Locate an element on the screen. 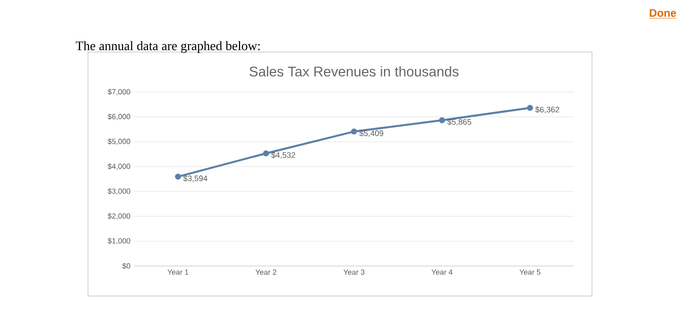 The image size is (700, 324). chart-subtitle: The annual data are graphed below: is located at coordinates (168, 47).